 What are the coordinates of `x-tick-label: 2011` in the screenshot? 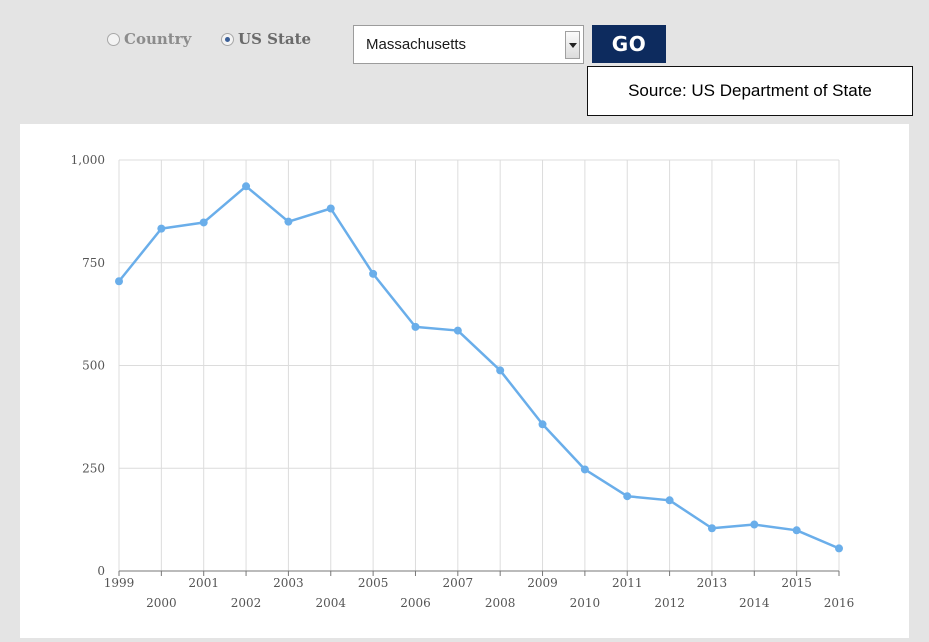 It's located at (627, 583).